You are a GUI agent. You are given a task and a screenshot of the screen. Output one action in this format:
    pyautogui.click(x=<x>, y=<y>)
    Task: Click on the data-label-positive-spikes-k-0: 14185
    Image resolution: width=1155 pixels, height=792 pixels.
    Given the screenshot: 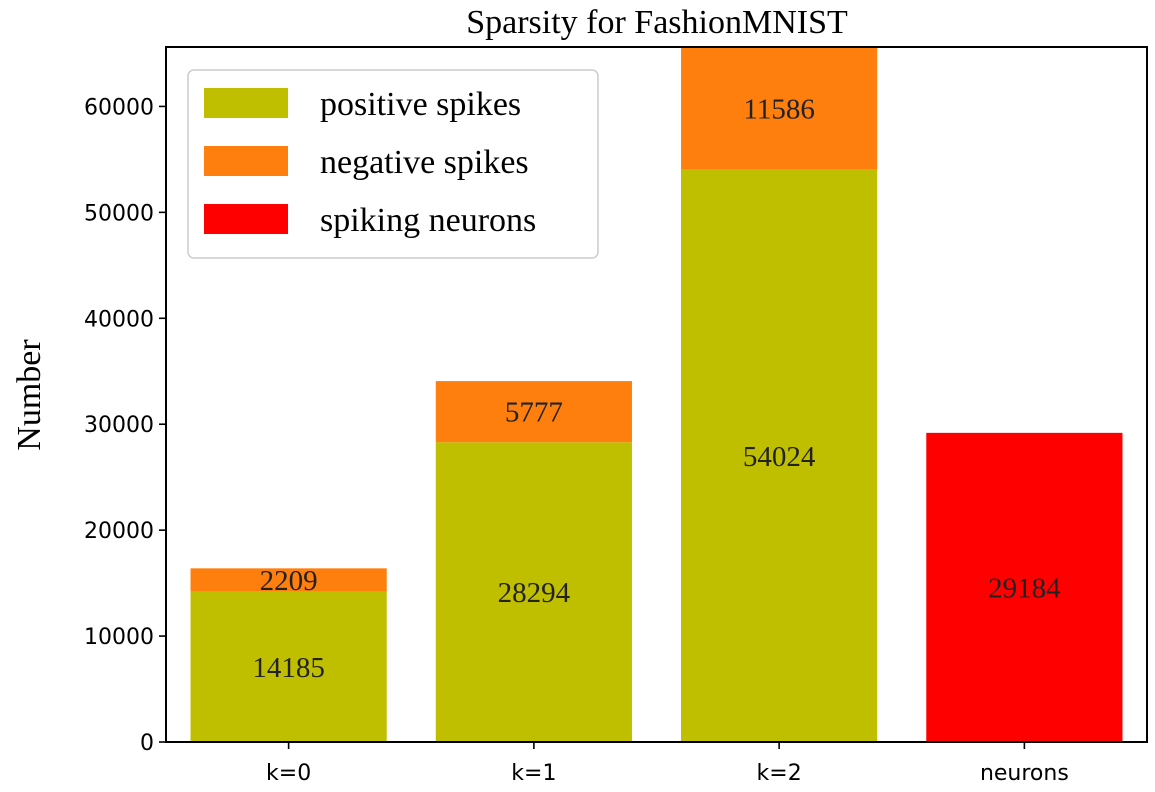 What is the action you would take?
    pyautogui.click(x=288, y=668)
    